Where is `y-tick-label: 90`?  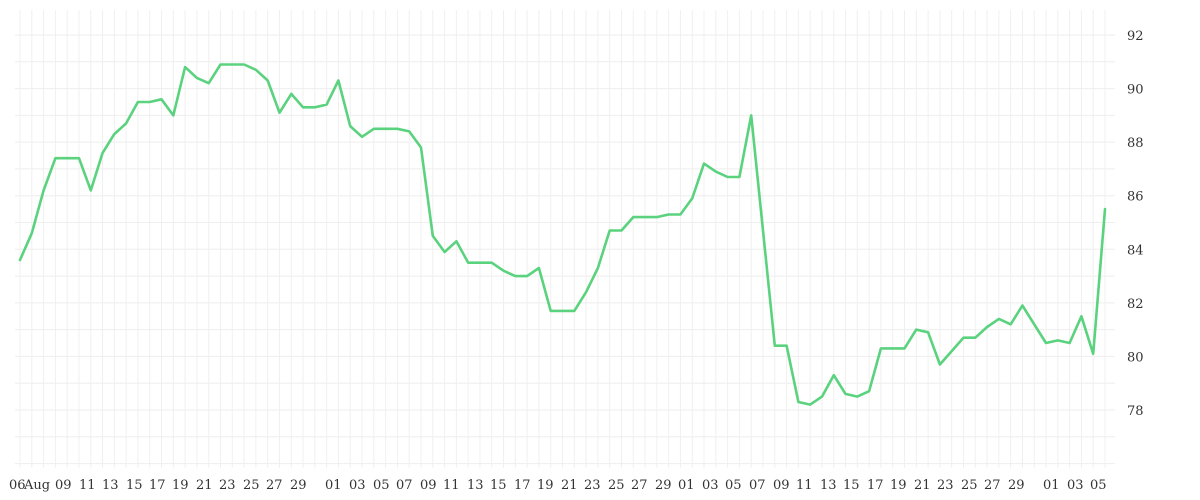
y-tick-label: 90 is located at coordinates (1135, 90).